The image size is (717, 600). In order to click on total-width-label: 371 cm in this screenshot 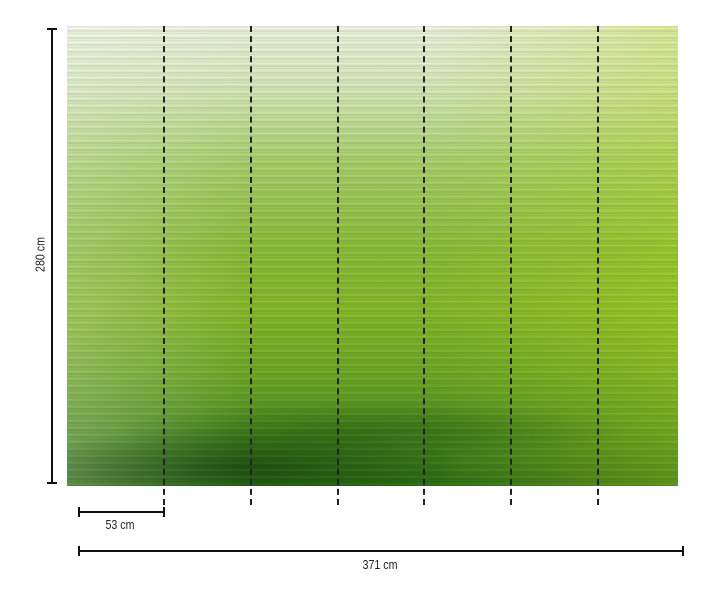, I will do `click(380, 564)`.